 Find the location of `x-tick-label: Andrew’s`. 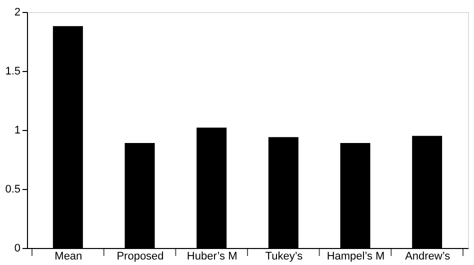

x-tick-label: Andrew’s is located at coordinates (428, 256).